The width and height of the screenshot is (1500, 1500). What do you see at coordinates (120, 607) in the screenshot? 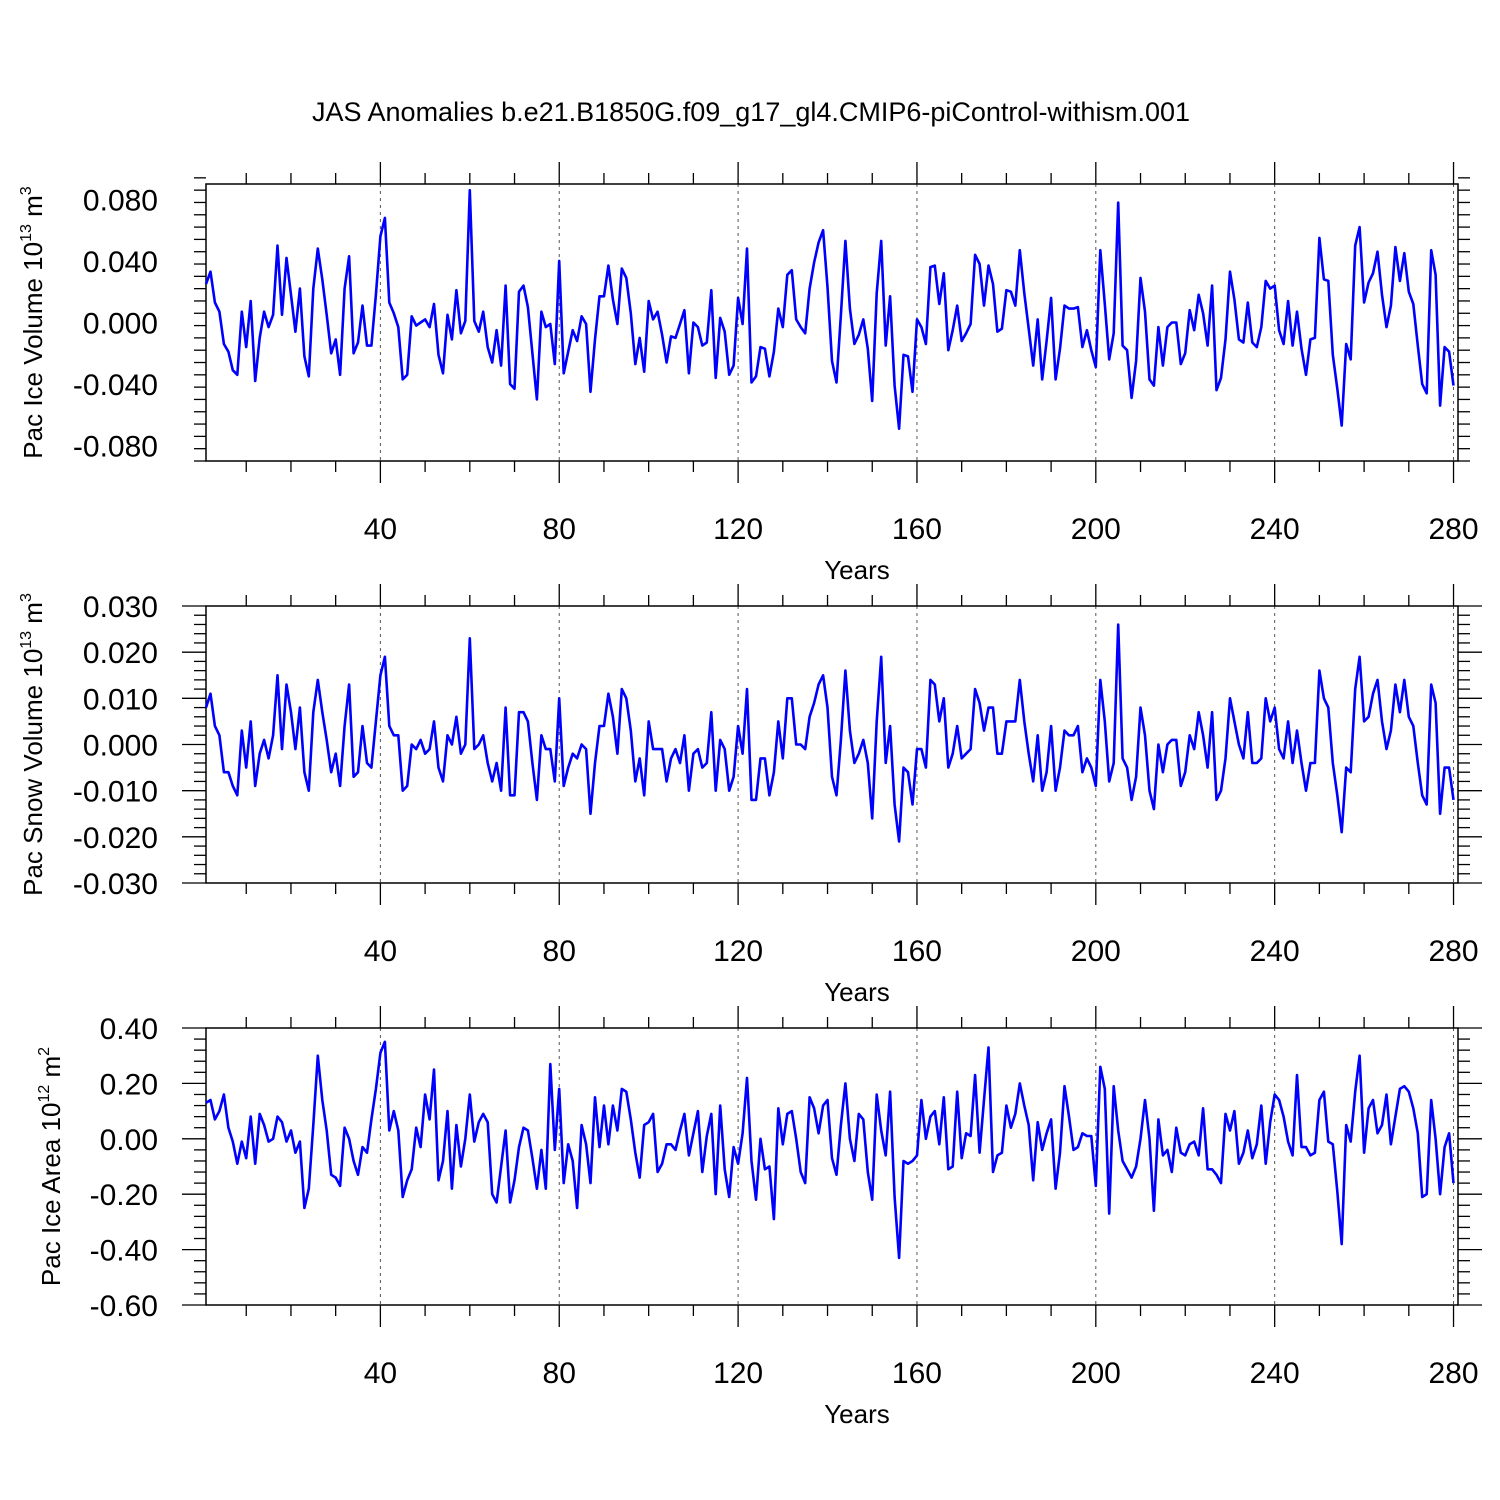
I see `y-tick-label: 0.030` at bounding box center [120, 607].